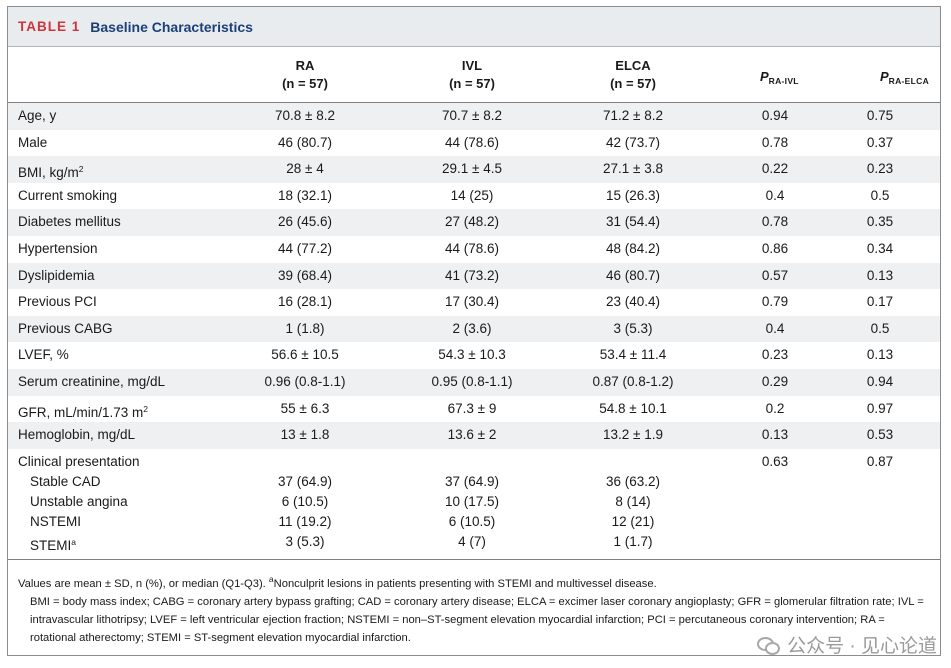 This screenshot has width=951, height=668. I want to click on row-label: Clinical presentation, so click(79, 461).